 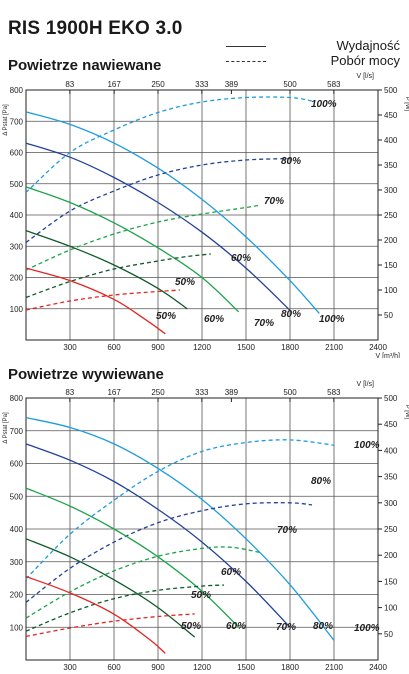 What do you see at coordinates (169, 144) in the screenshot?
I see `power-curve-100pct` at bounding box center [169, 144].